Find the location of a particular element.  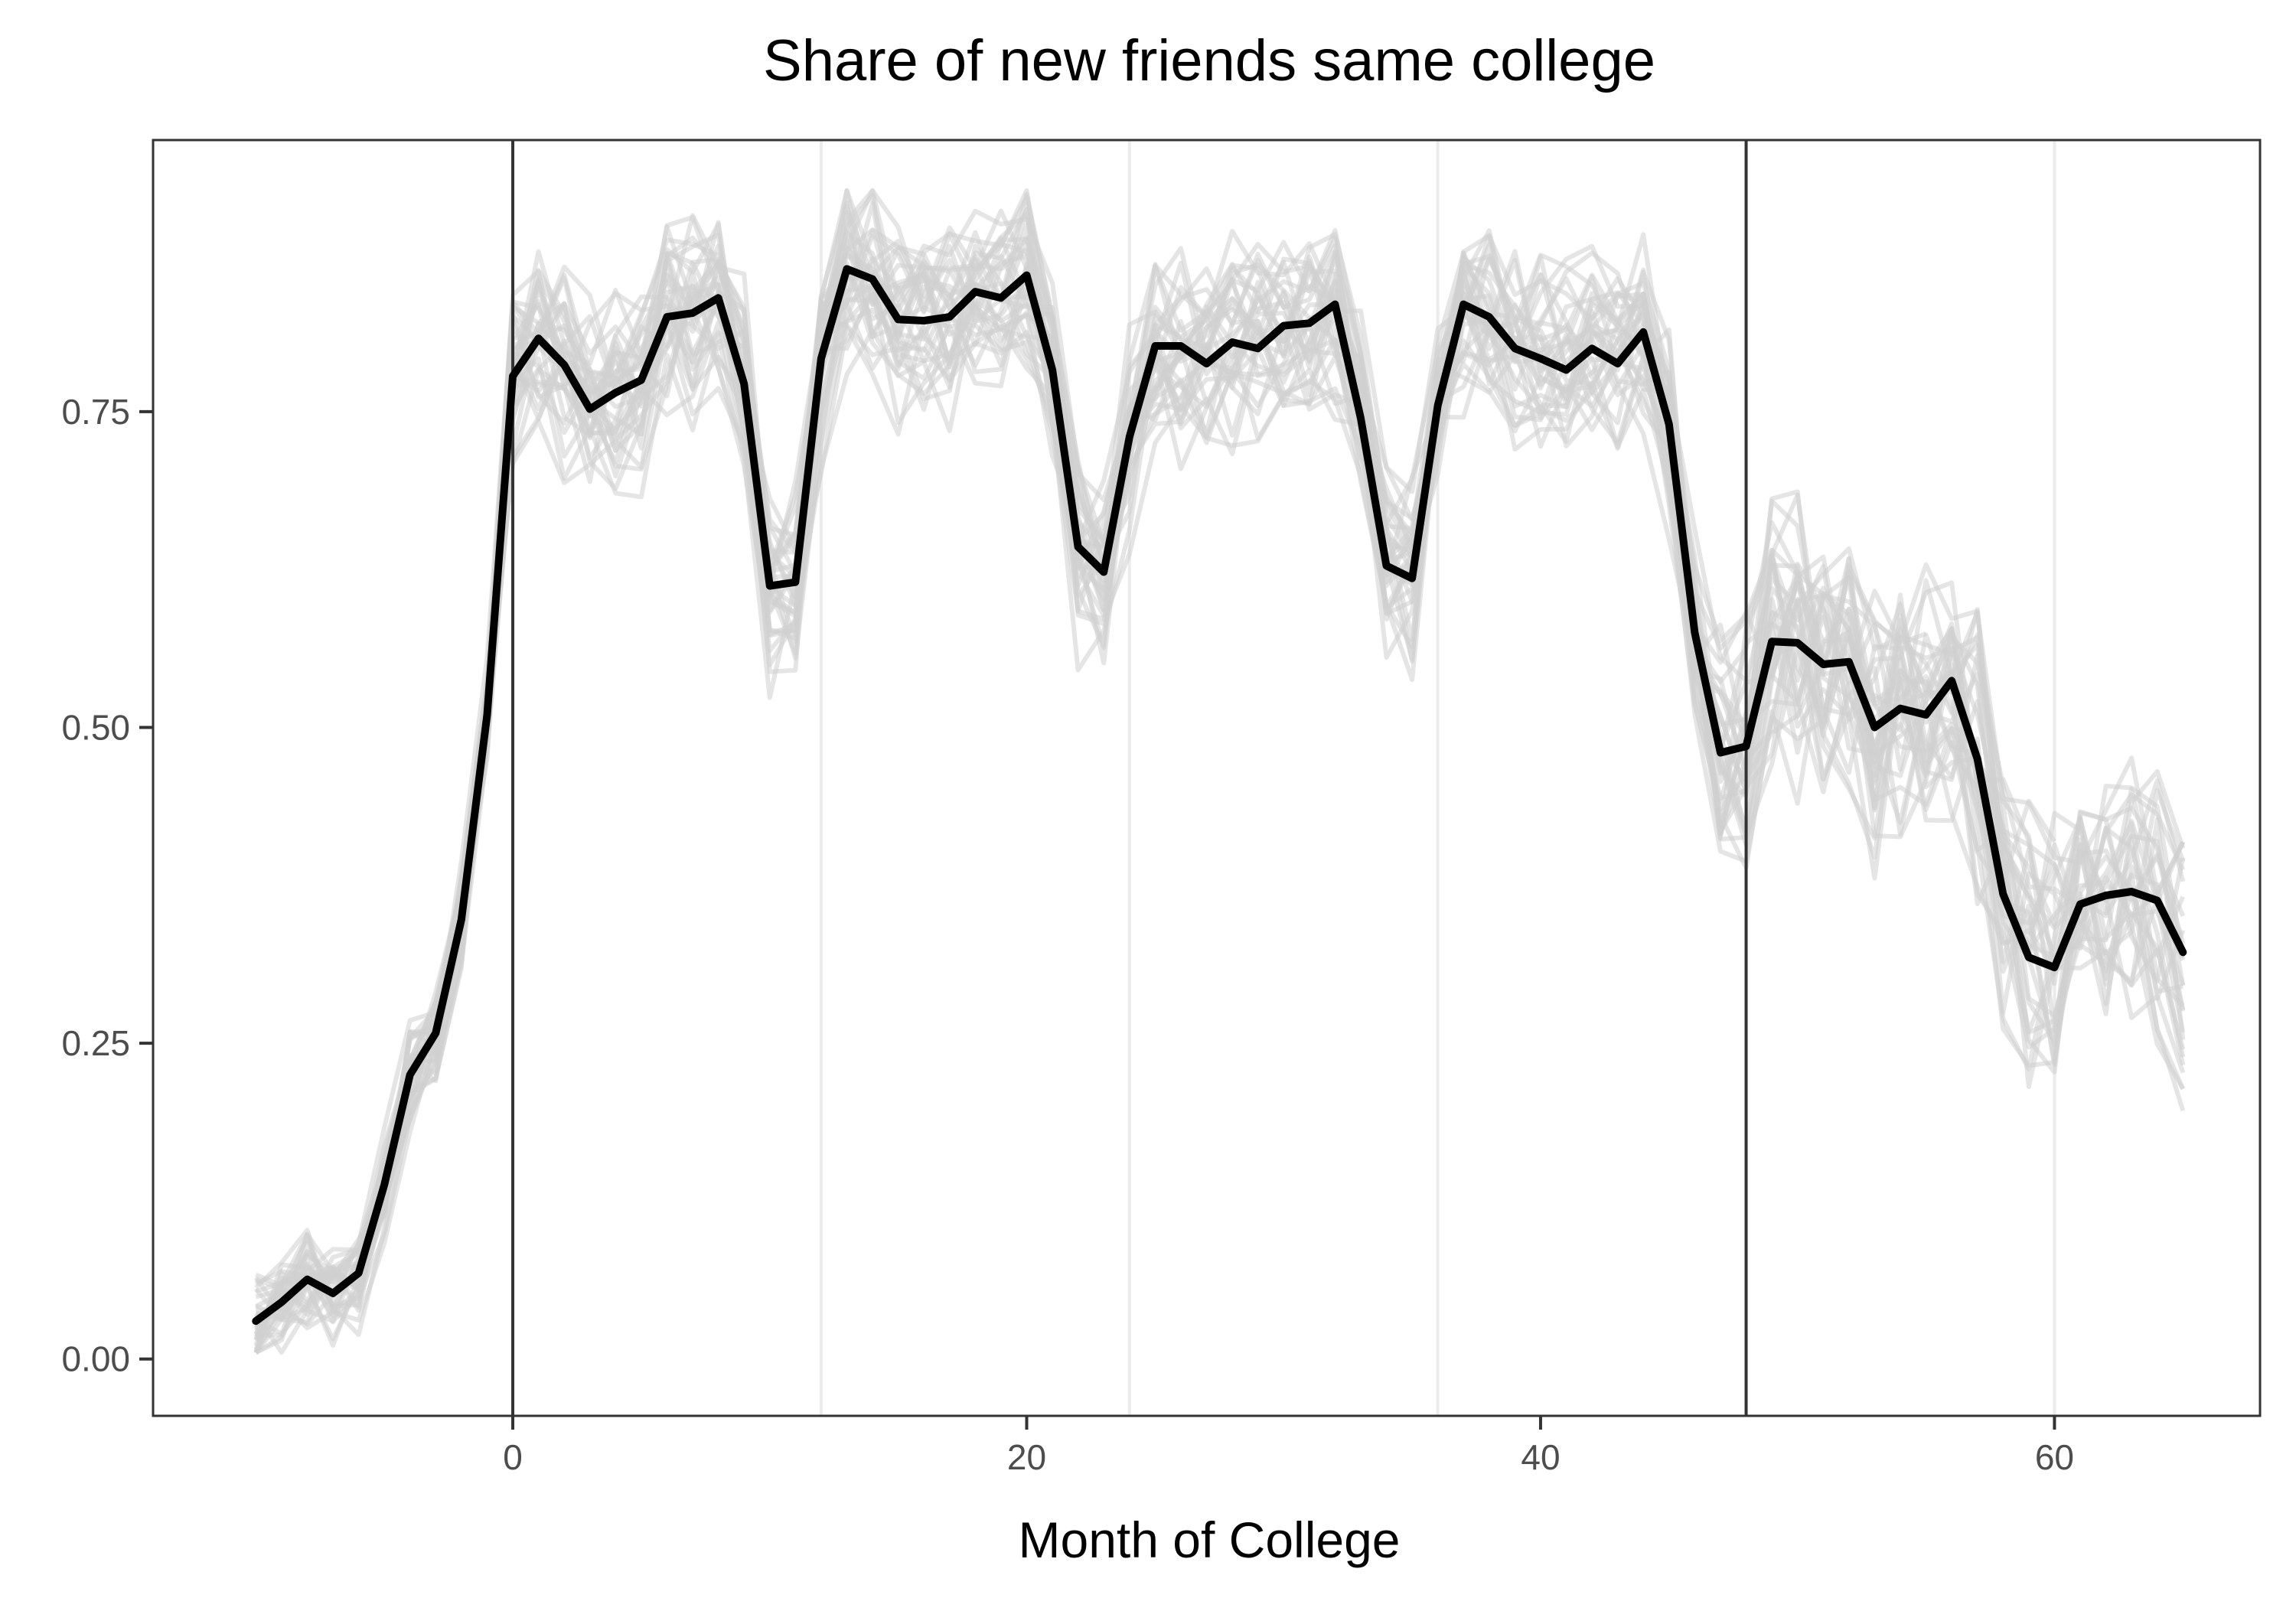

chart-title: Share of new friends same college is located at coordinates (1209, 60).